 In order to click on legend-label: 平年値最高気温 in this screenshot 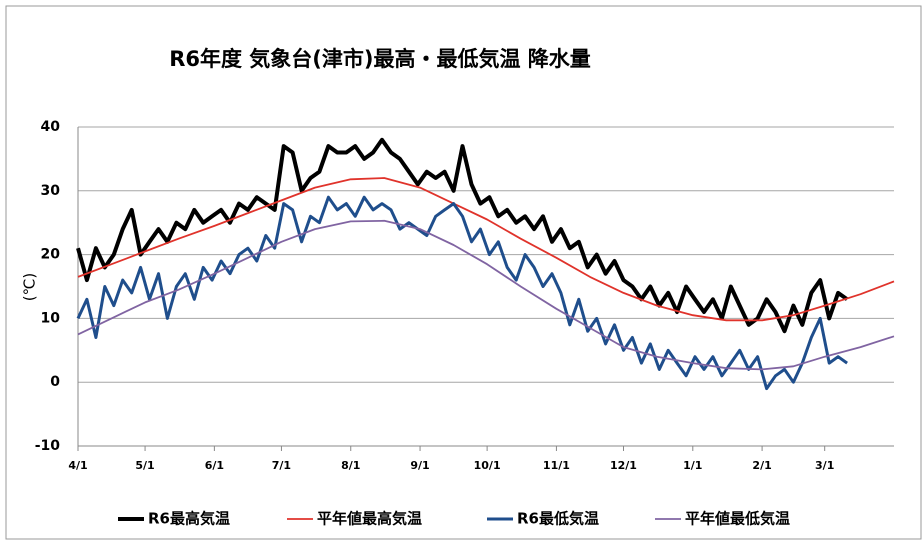, I will do `click(369, 519)`.